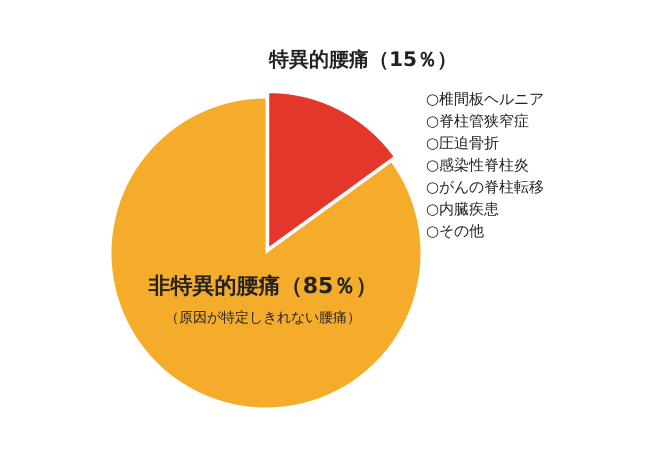 The image size is (650, 460). I want to click on text: ○圧迫骨折, so click(463, 143).